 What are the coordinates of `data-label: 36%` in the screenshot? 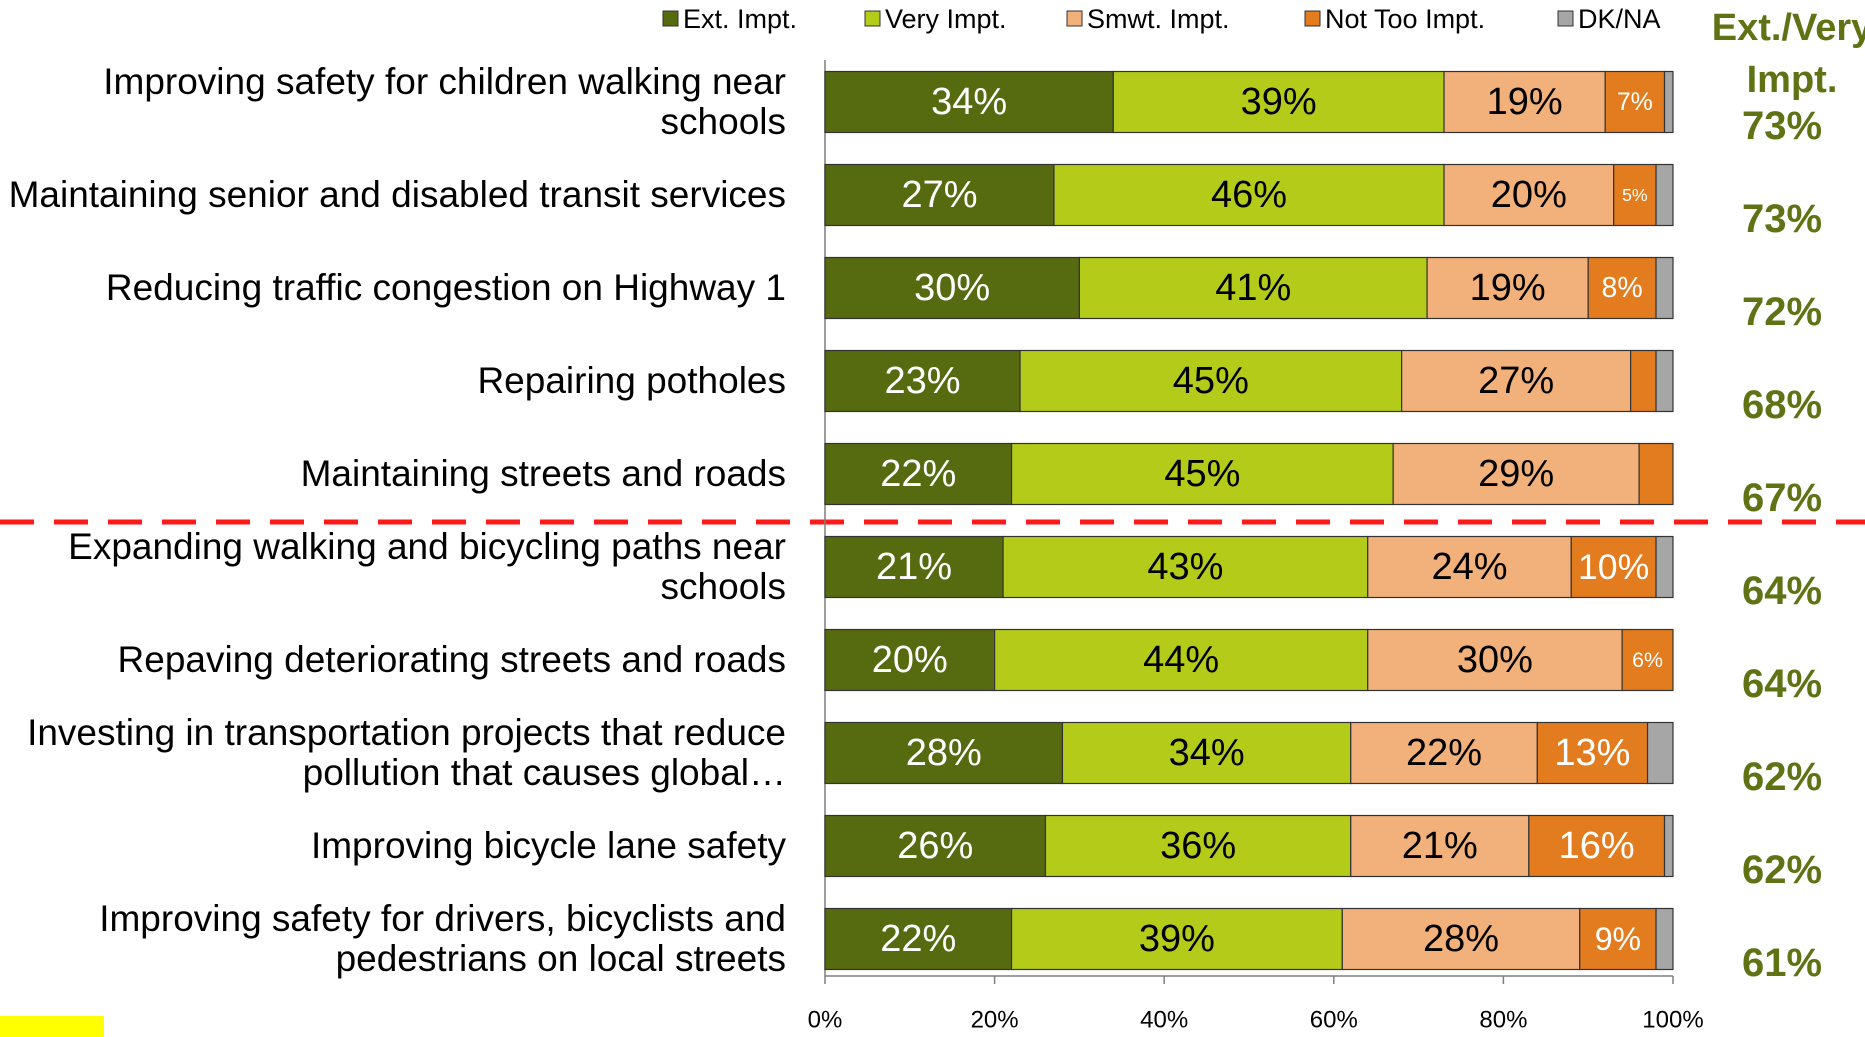 It's located at (1198, 846).